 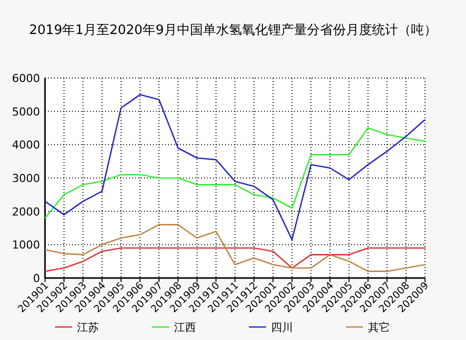 What do you see at coordinates (36, 278) in the screenshot?
I see `y-tick-label: 0` at bounding box center [36, 278].